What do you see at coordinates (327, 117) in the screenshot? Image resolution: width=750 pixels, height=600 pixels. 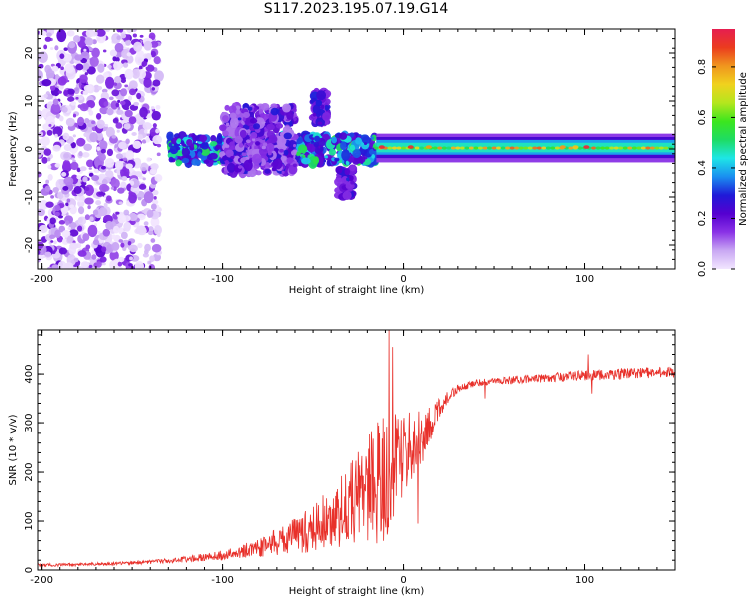 I see `spectrogram-upper-branch-blob` at bounding box center [327, 117].